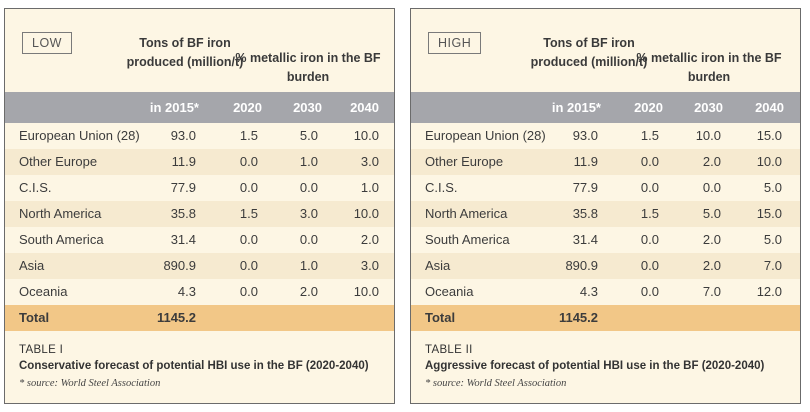  I want to click on col-header-2020: 2020, so click(648, 107).